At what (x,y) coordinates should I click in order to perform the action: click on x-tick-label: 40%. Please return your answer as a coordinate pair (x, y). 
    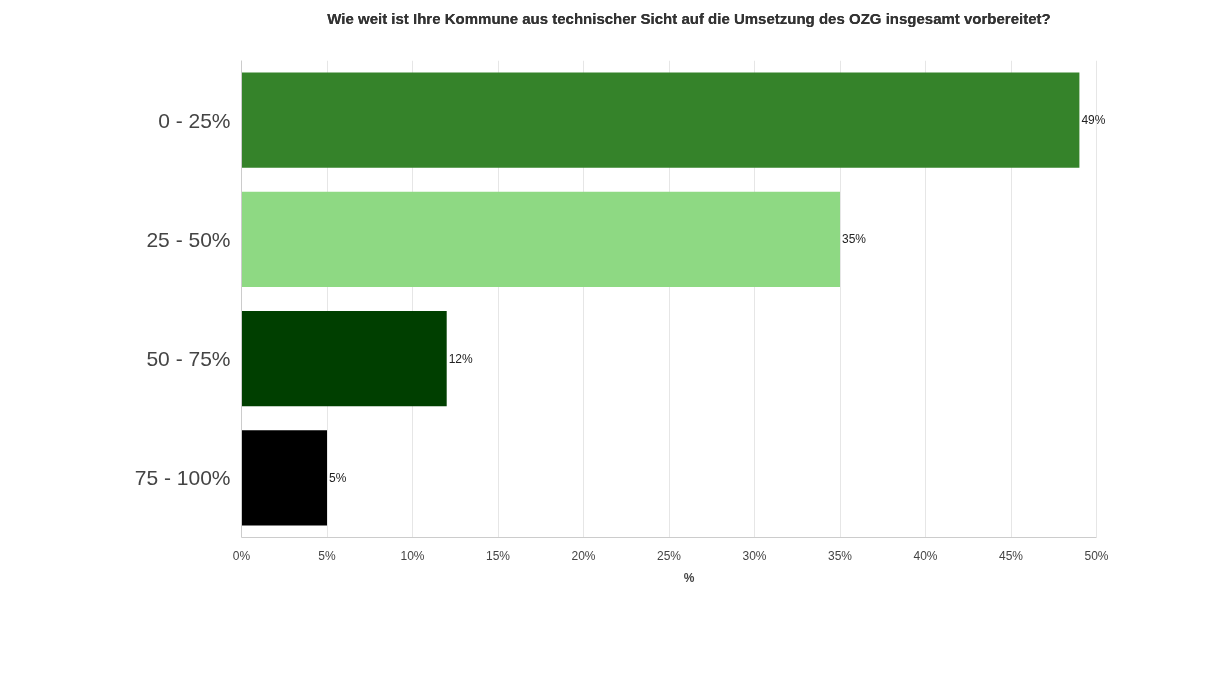
    Looking at the image, I should click on (925, 555).